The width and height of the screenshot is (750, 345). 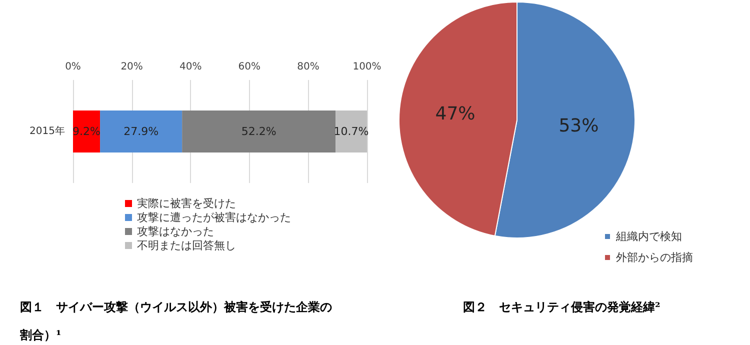 I want to click on x-tick-label: 80%, so click(x=308, y=67).